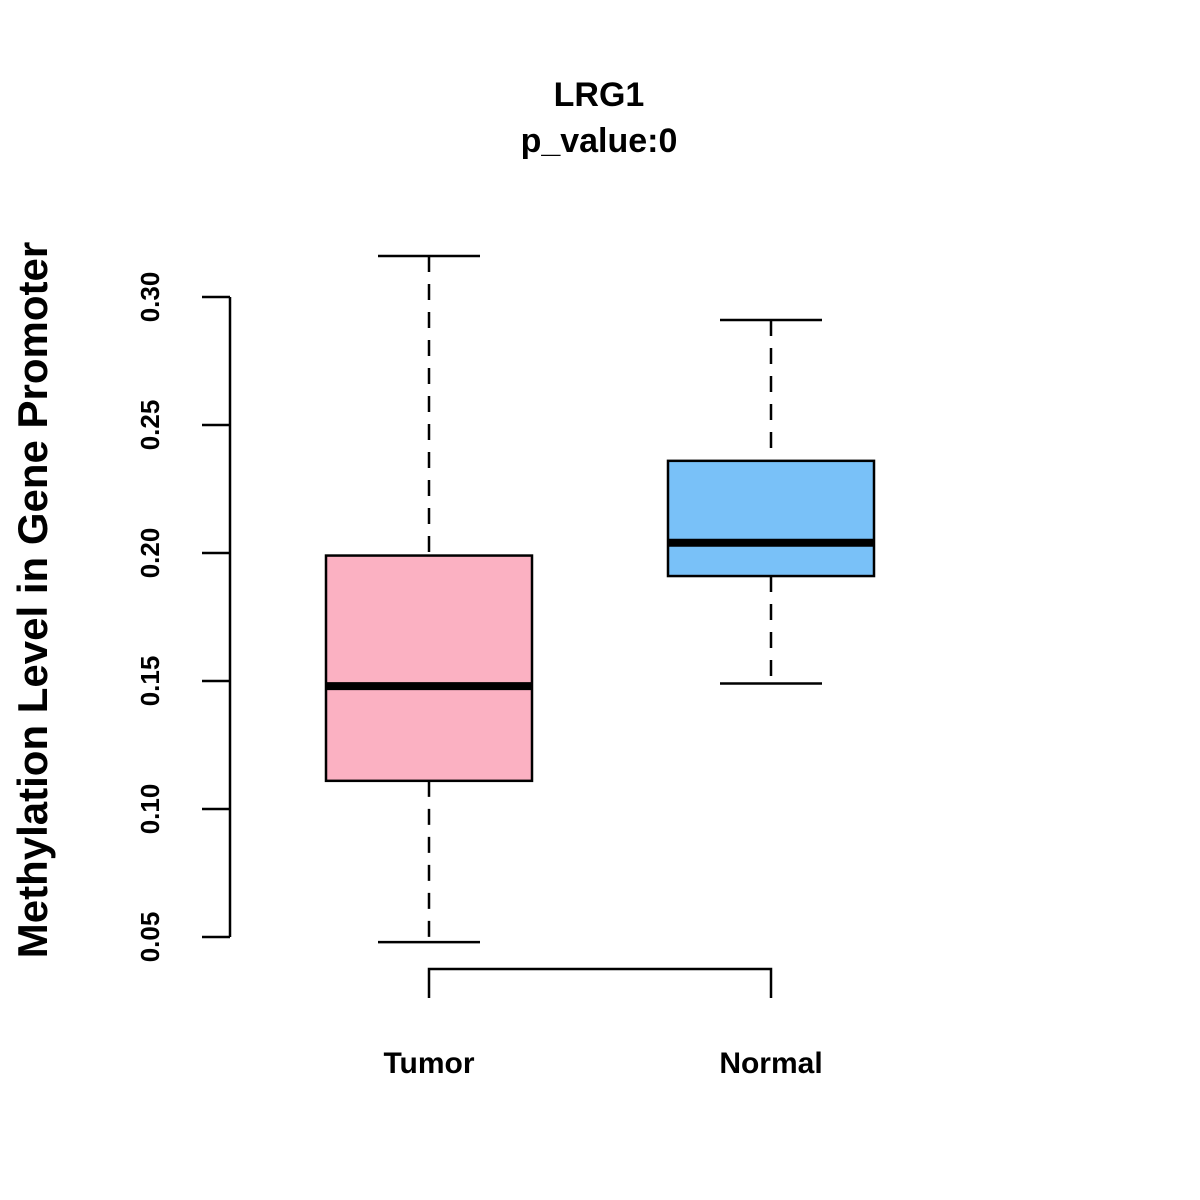  Describe the element at coordinates (602, 1063) in the screenshot. I see `x-category-labels: Tumor Normal` at that location.